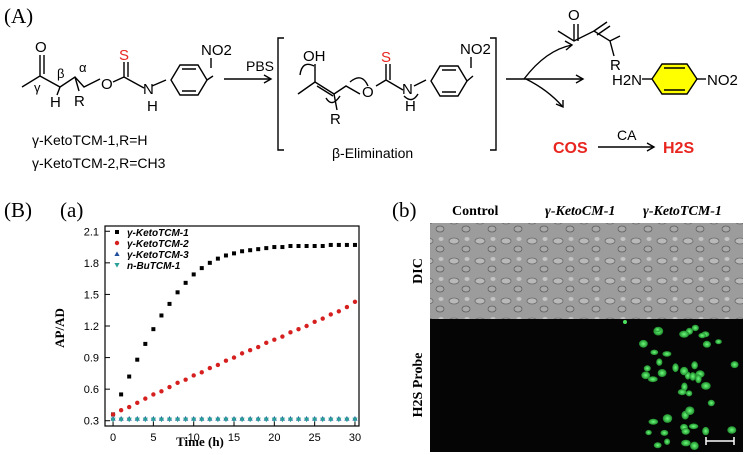 Image resolution: width=750 pixels, height=455 pixels. I want to click on sm-n-aryl-bond, so click(159, 83).